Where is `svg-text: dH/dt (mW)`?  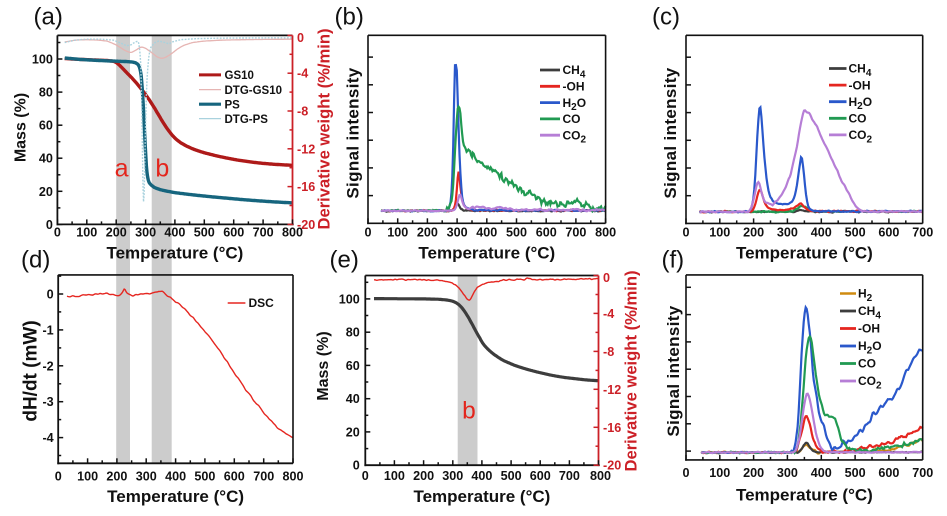
svg-text: dH/dt (mW) is located at coordinates (31, 370).